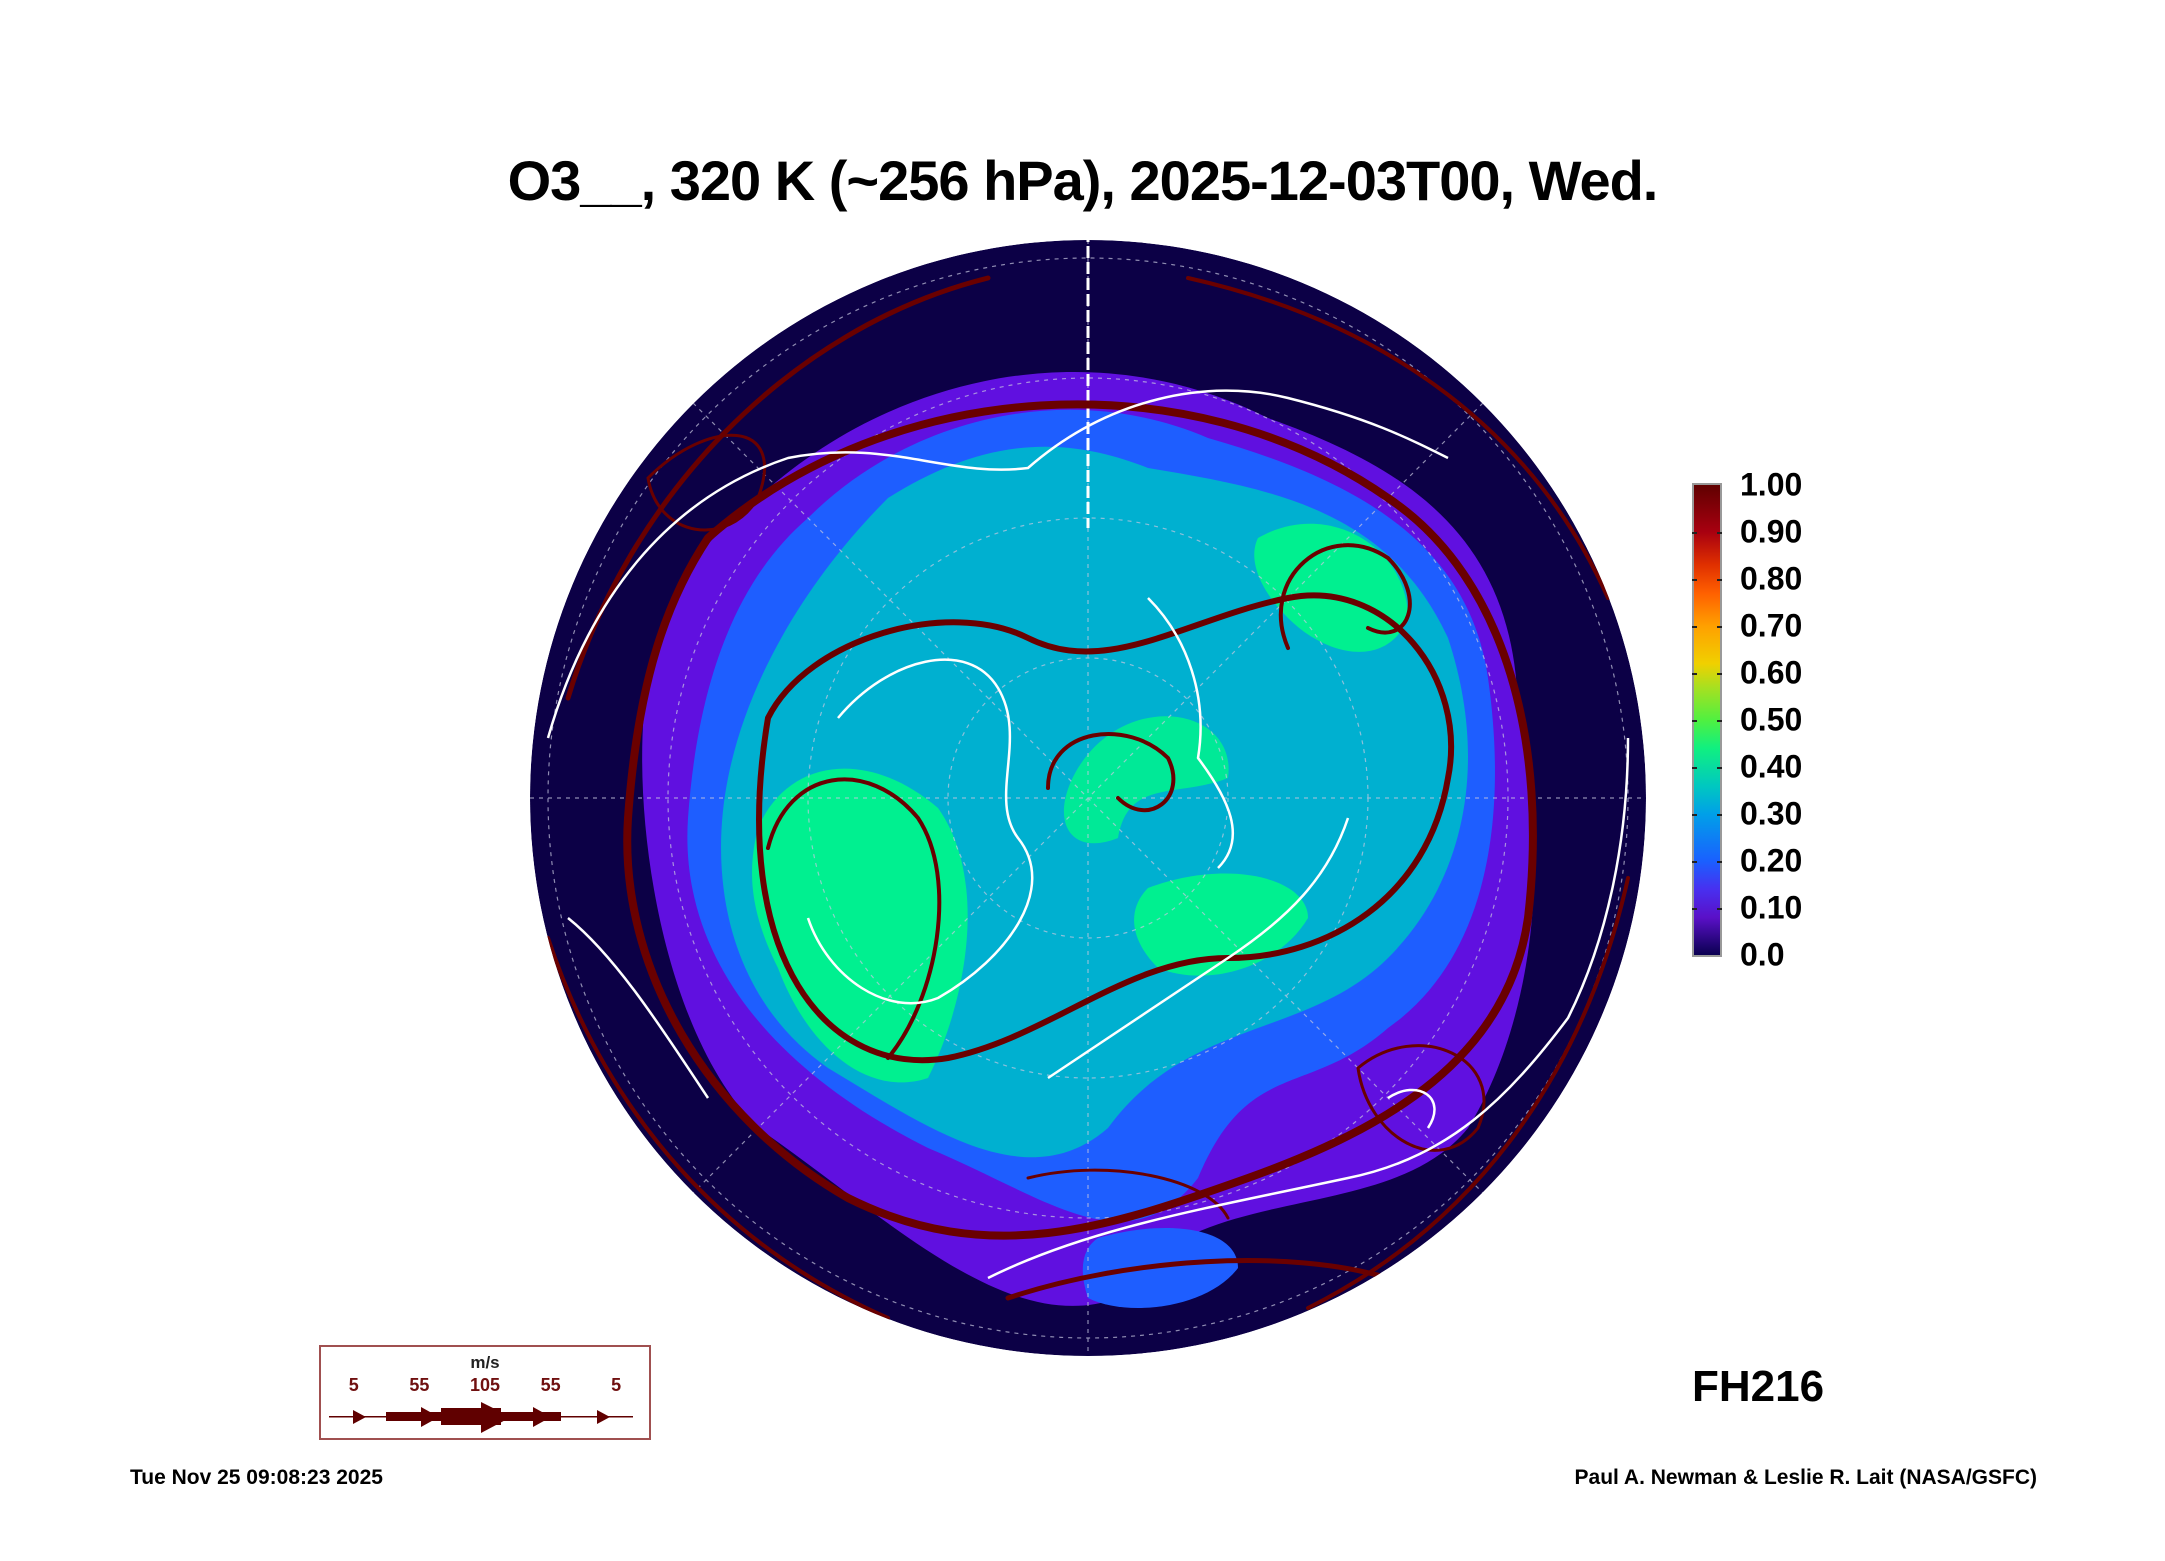  I want to click on wind-arrow-scale, so click(481, 1417).